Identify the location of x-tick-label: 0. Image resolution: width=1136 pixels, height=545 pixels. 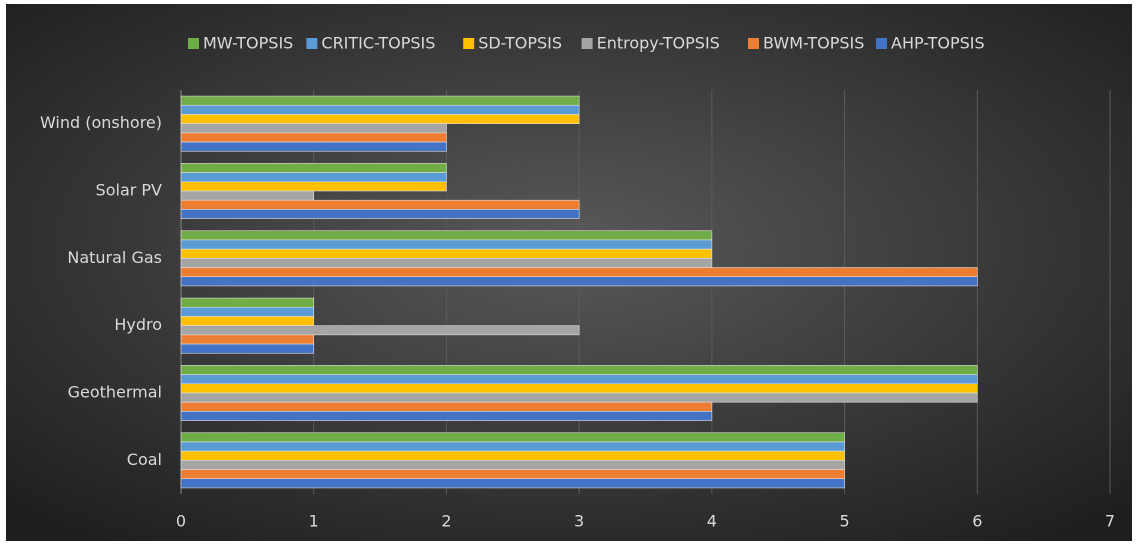
(181, 521).